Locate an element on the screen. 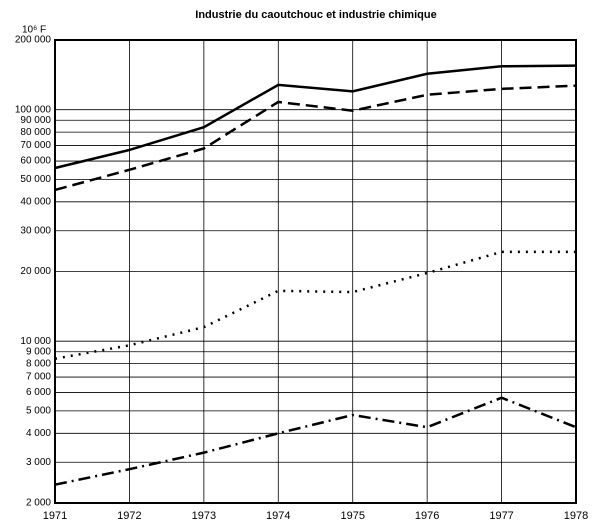 This screenshot has height=531, width=594. y-tick-label: 100 000 is located at coordinates (33, 109).